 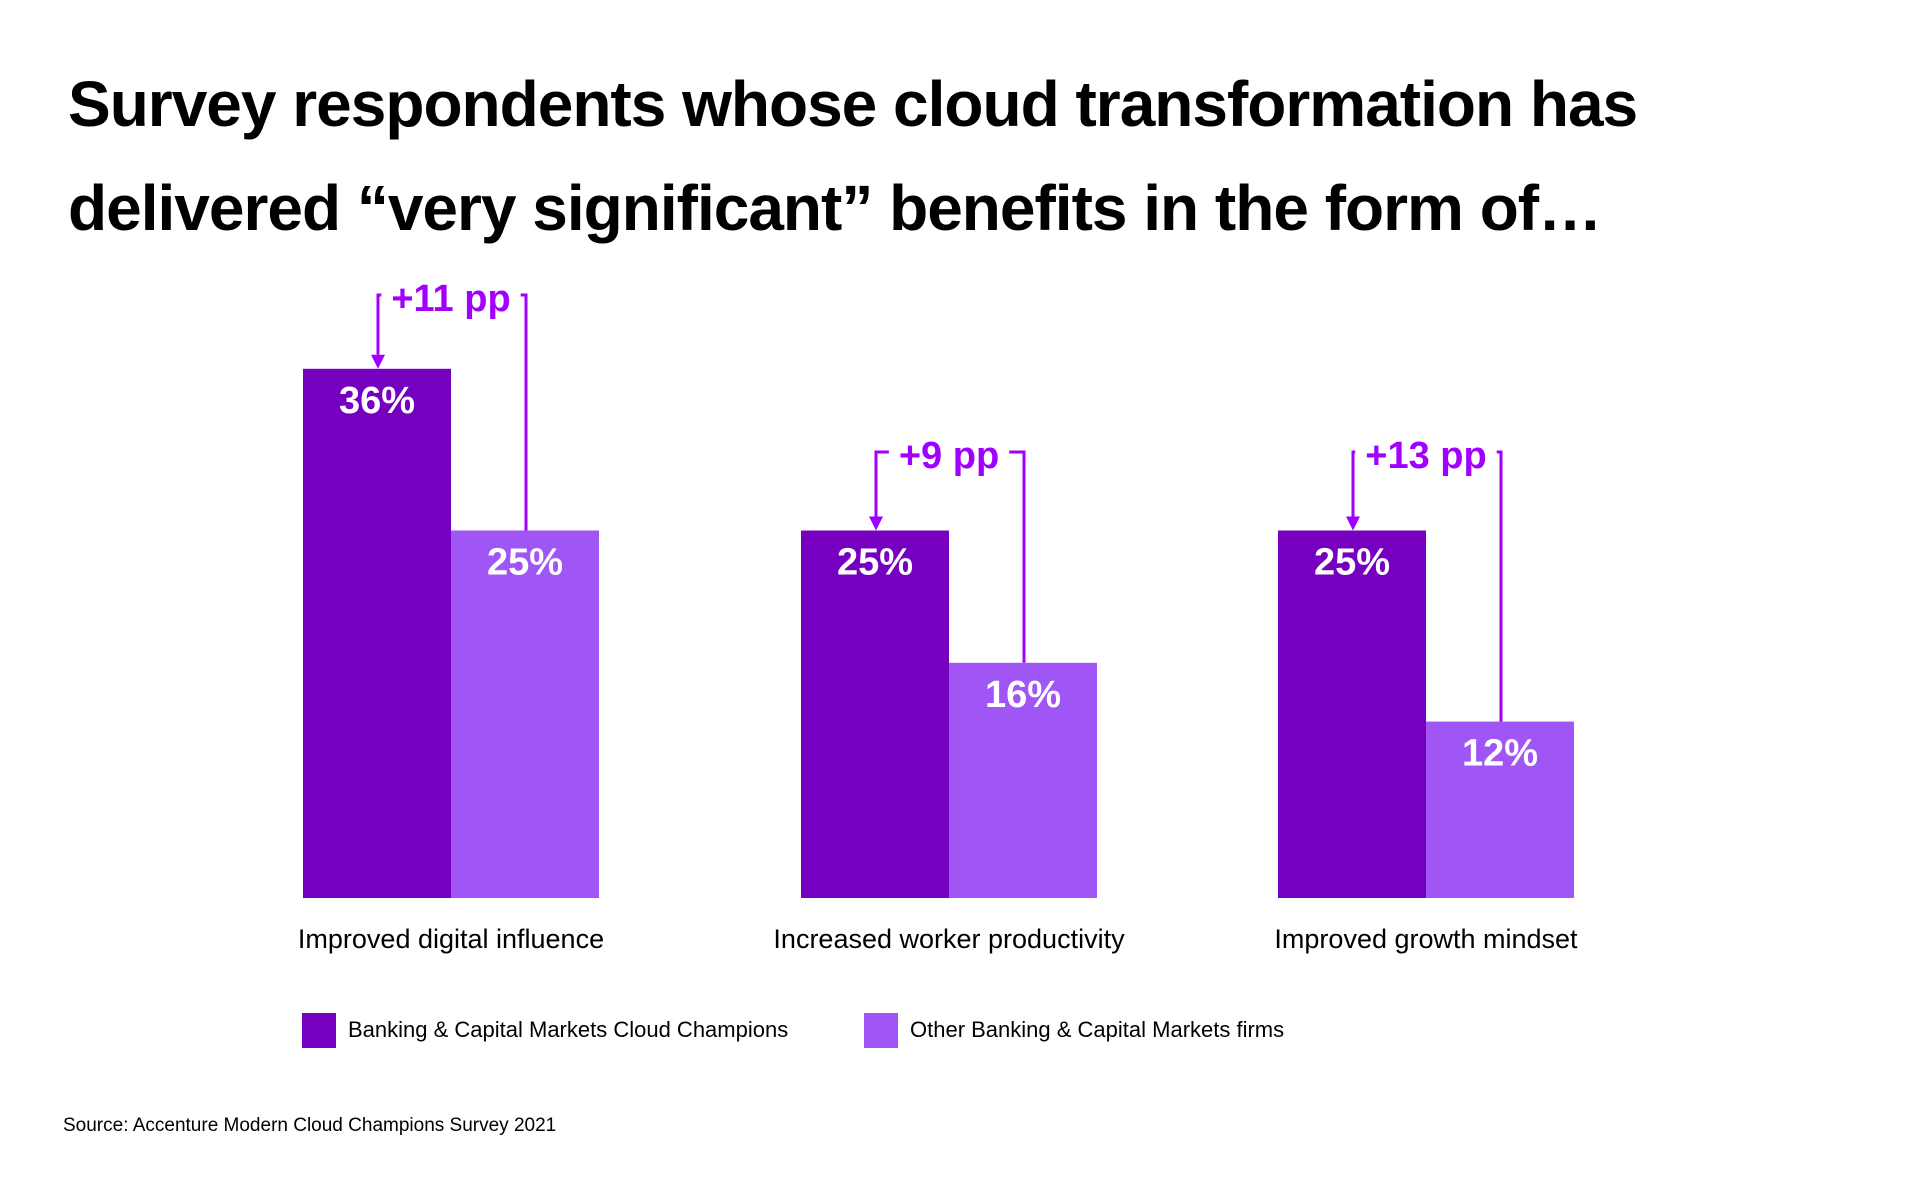 I want to click on category-label: Improved growth mindset, so click(x=1426, y=939).